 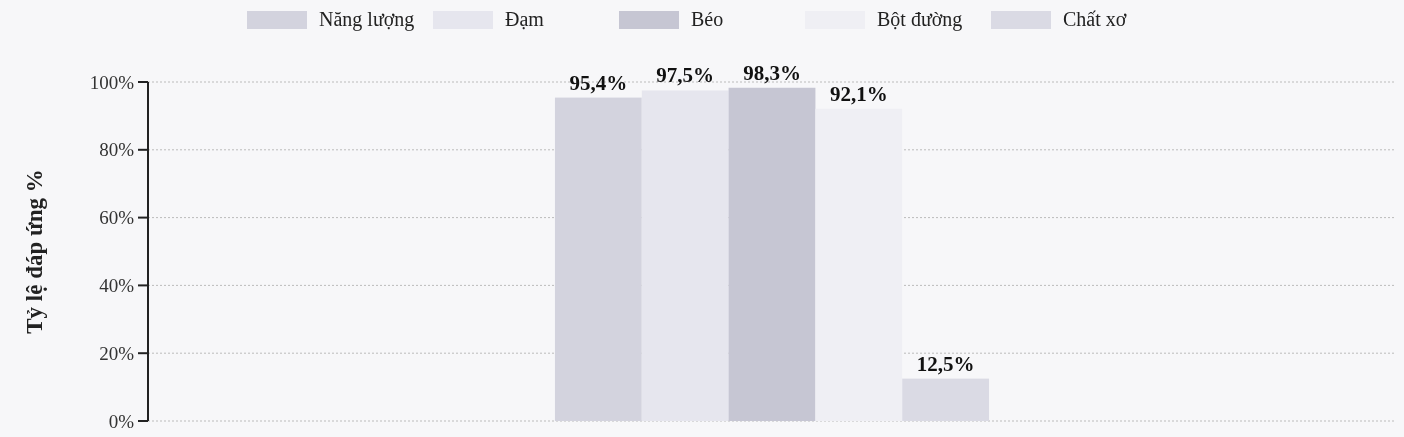 I want to click on legend-label: Năng lượng, so click(x=367, y=19).